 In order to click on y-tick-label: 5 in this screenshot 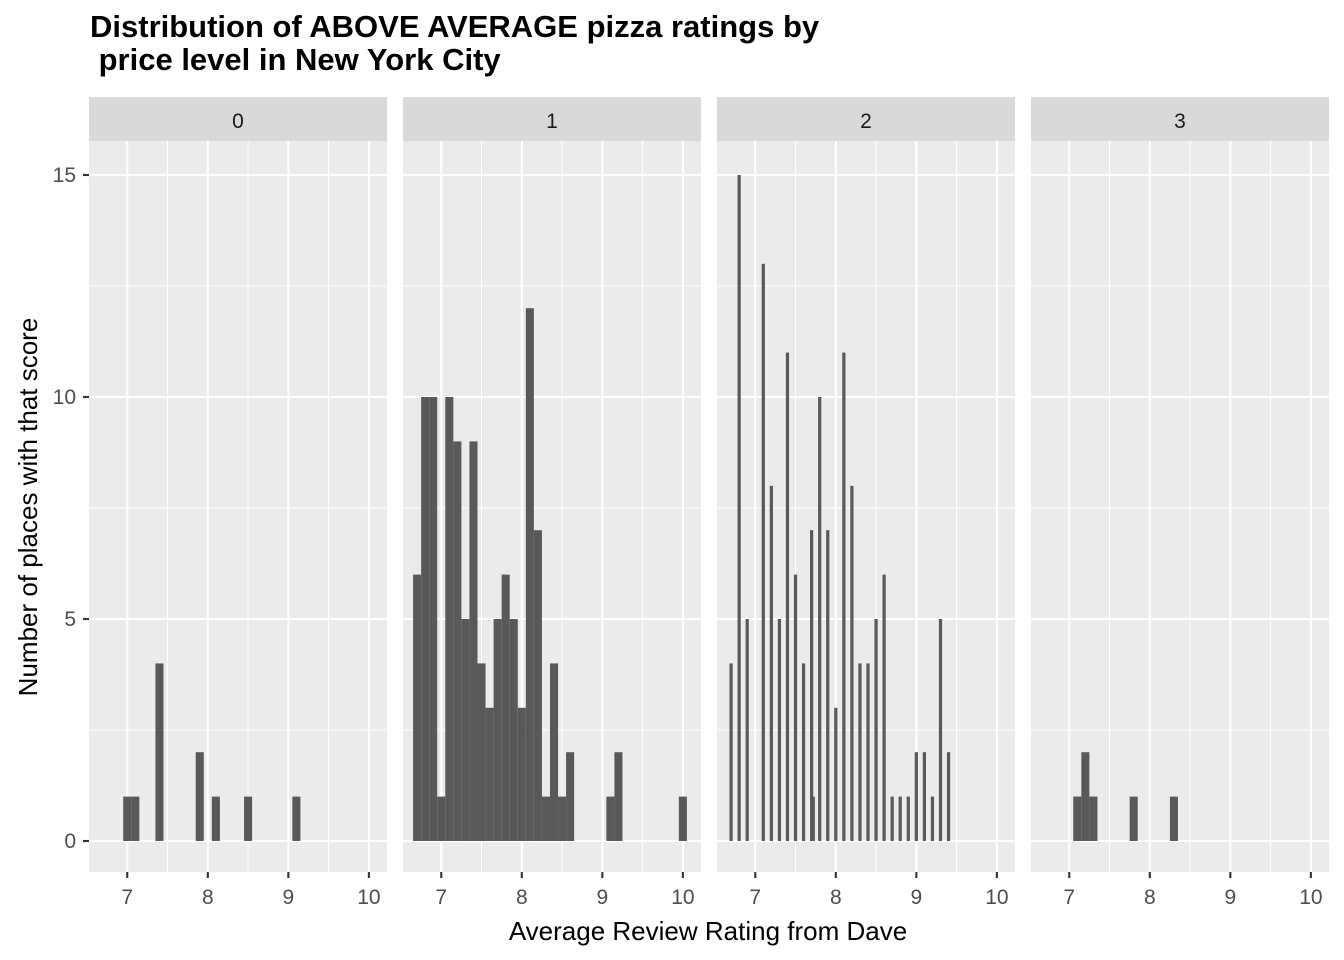, I will do `click(70, 619)`.